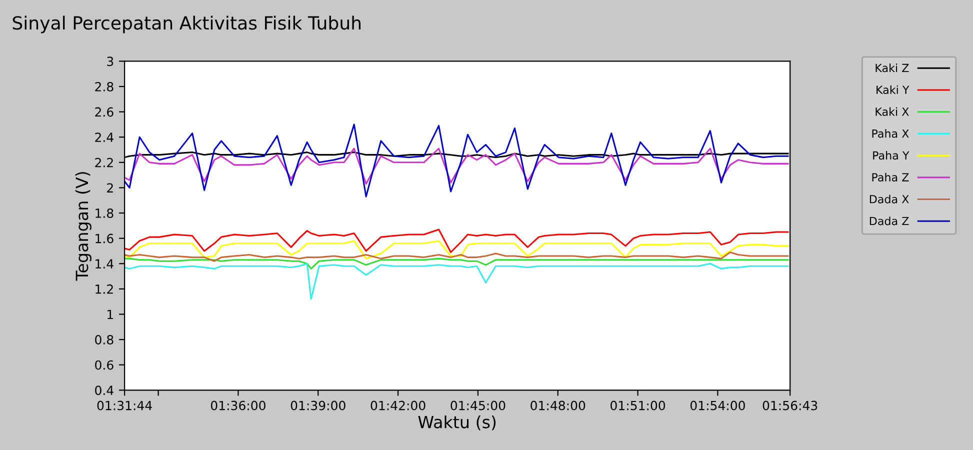 Image resolution: width=973 pixels, height=450 pixels. I want to click on y-tick-label: 0.6, so click(104, 365).